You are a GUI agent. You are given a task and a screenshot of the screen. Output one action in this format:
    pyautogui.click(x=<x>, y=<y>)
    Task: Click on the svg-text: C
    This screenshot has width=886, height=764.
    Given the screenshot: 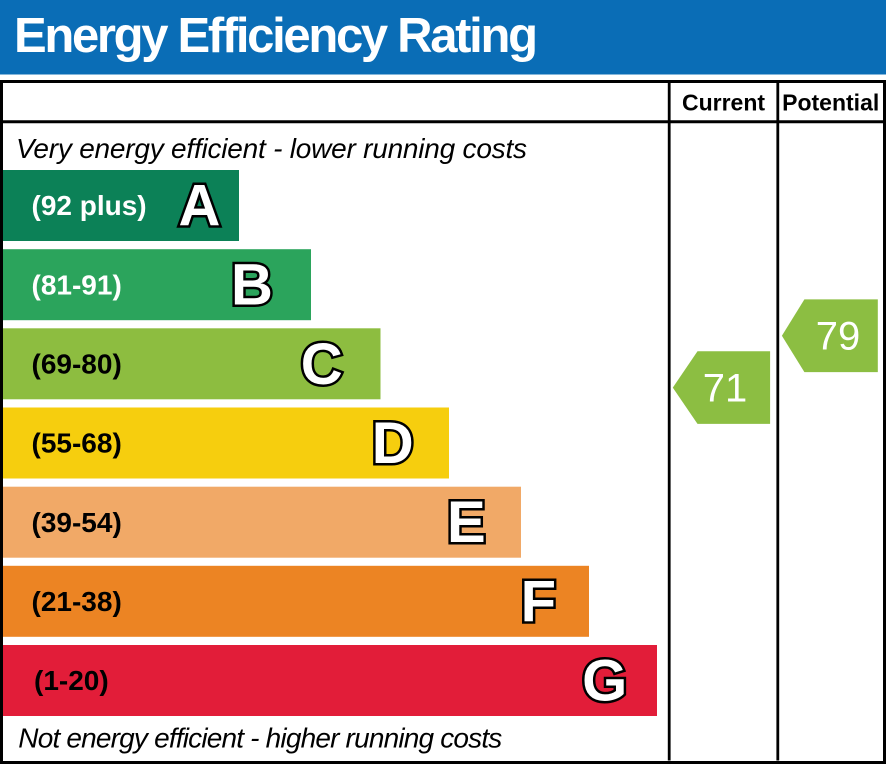 What is the action you would take?
    pyautogui.click(x=322, y=364)
    